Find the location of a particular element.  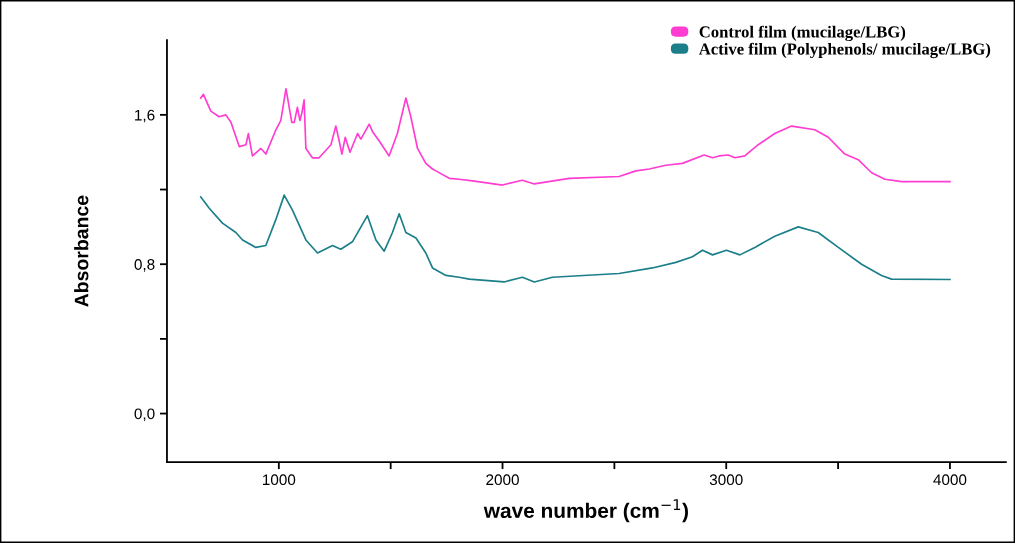

x-axis-title: wave number (cm$^{−1}$) is located at coordinates (585, 511).